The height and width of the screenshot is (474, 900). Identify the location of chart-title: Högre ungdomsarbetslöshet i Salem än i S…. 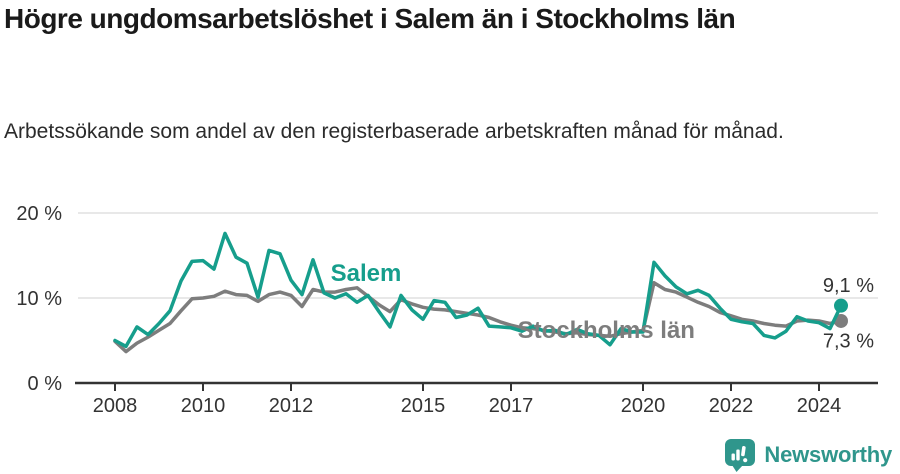
(370, 18).